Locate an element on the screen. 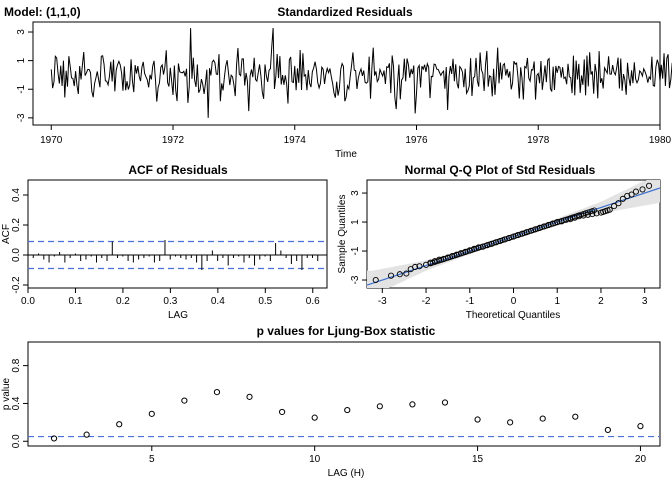  acf-ytick-label: 0.0 is located at coordinates (16, 255).